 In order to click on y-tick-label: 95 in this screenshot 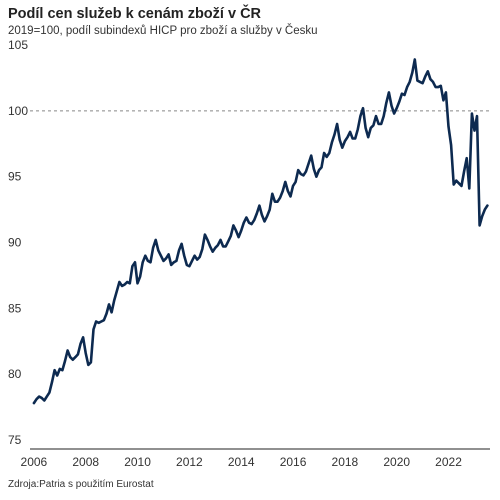, I will do `click(15, 177)`.